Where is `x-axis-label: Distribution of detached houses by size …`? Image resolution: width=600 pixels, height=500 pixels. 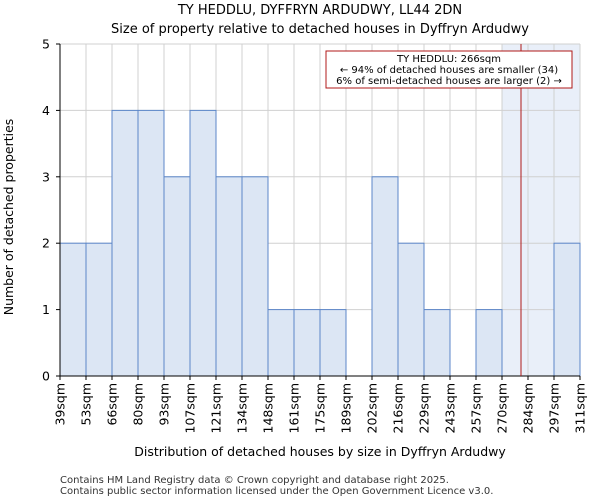
x-axis-label: Distribution of detached houses by size … is located at coordinates (320, 451).